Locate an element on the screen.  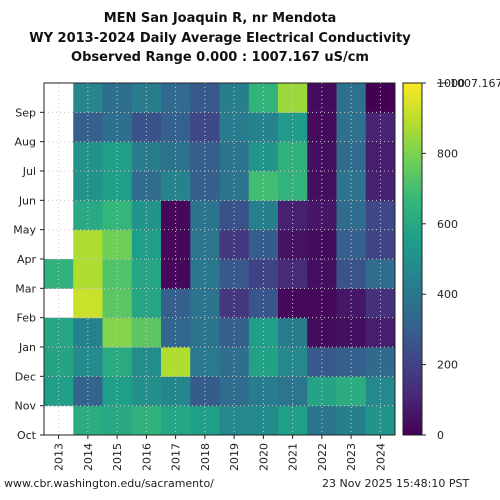
y-tick-label: Sep is located at coordinates (25, 112).